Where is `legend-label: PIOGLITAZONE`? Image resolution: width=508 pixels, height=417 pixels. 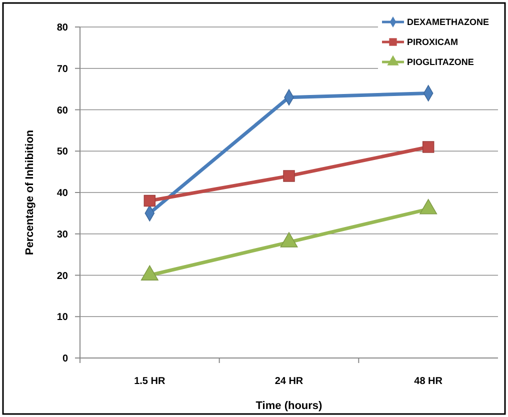 legend-label: PIOGLITAZONE is located at coordinates (440, 62).